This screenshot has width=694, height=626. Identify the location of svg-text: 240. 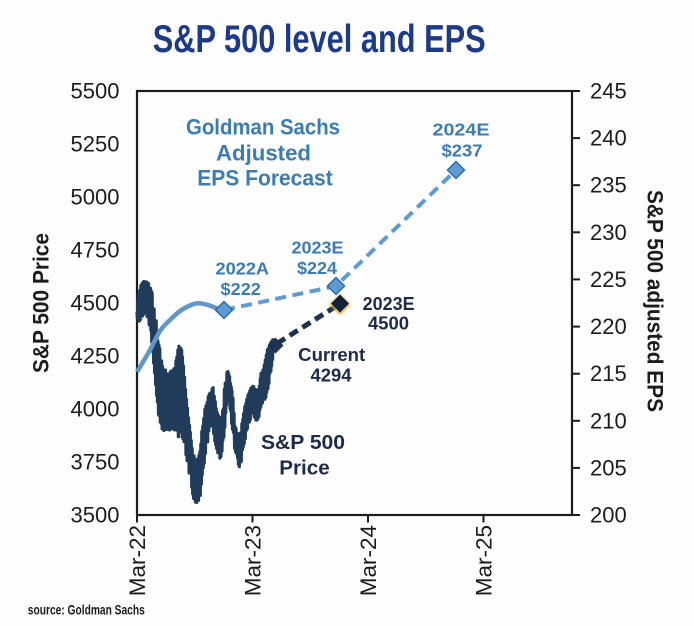
(608, 138).